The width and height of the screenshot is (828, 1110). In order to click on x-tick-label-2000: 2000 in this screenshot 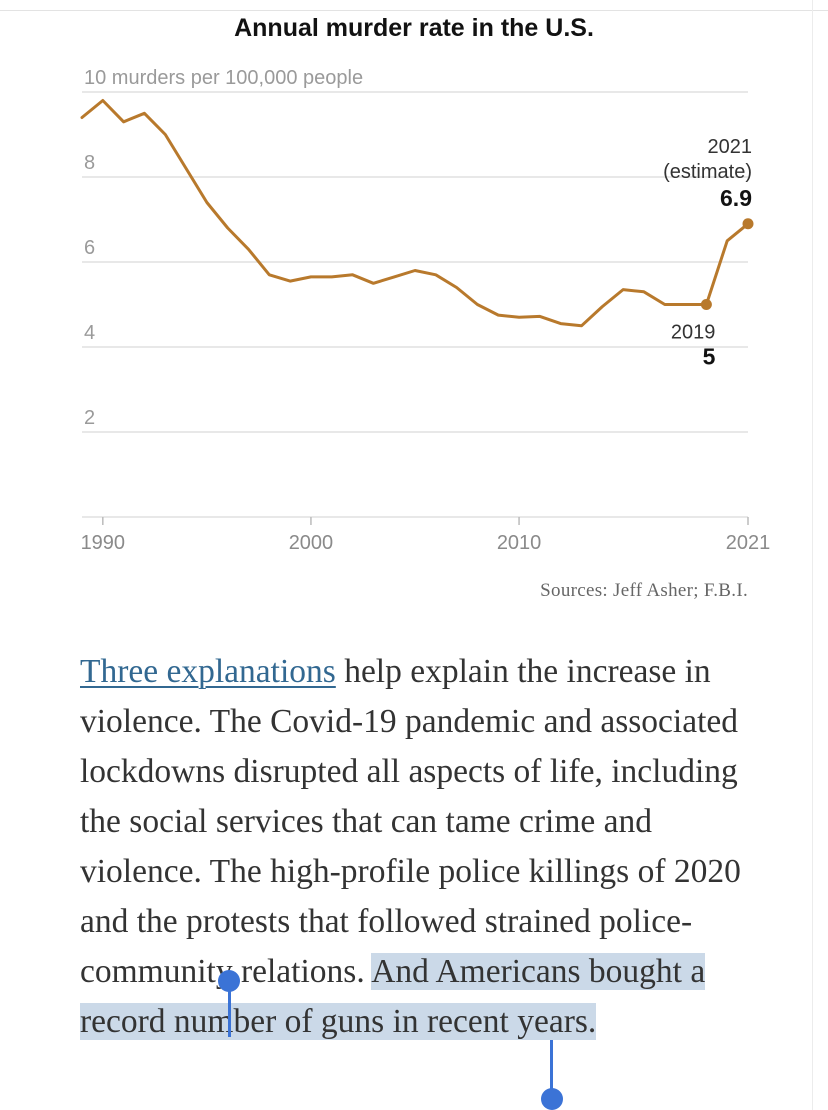, I will do `click(311, 543)`.